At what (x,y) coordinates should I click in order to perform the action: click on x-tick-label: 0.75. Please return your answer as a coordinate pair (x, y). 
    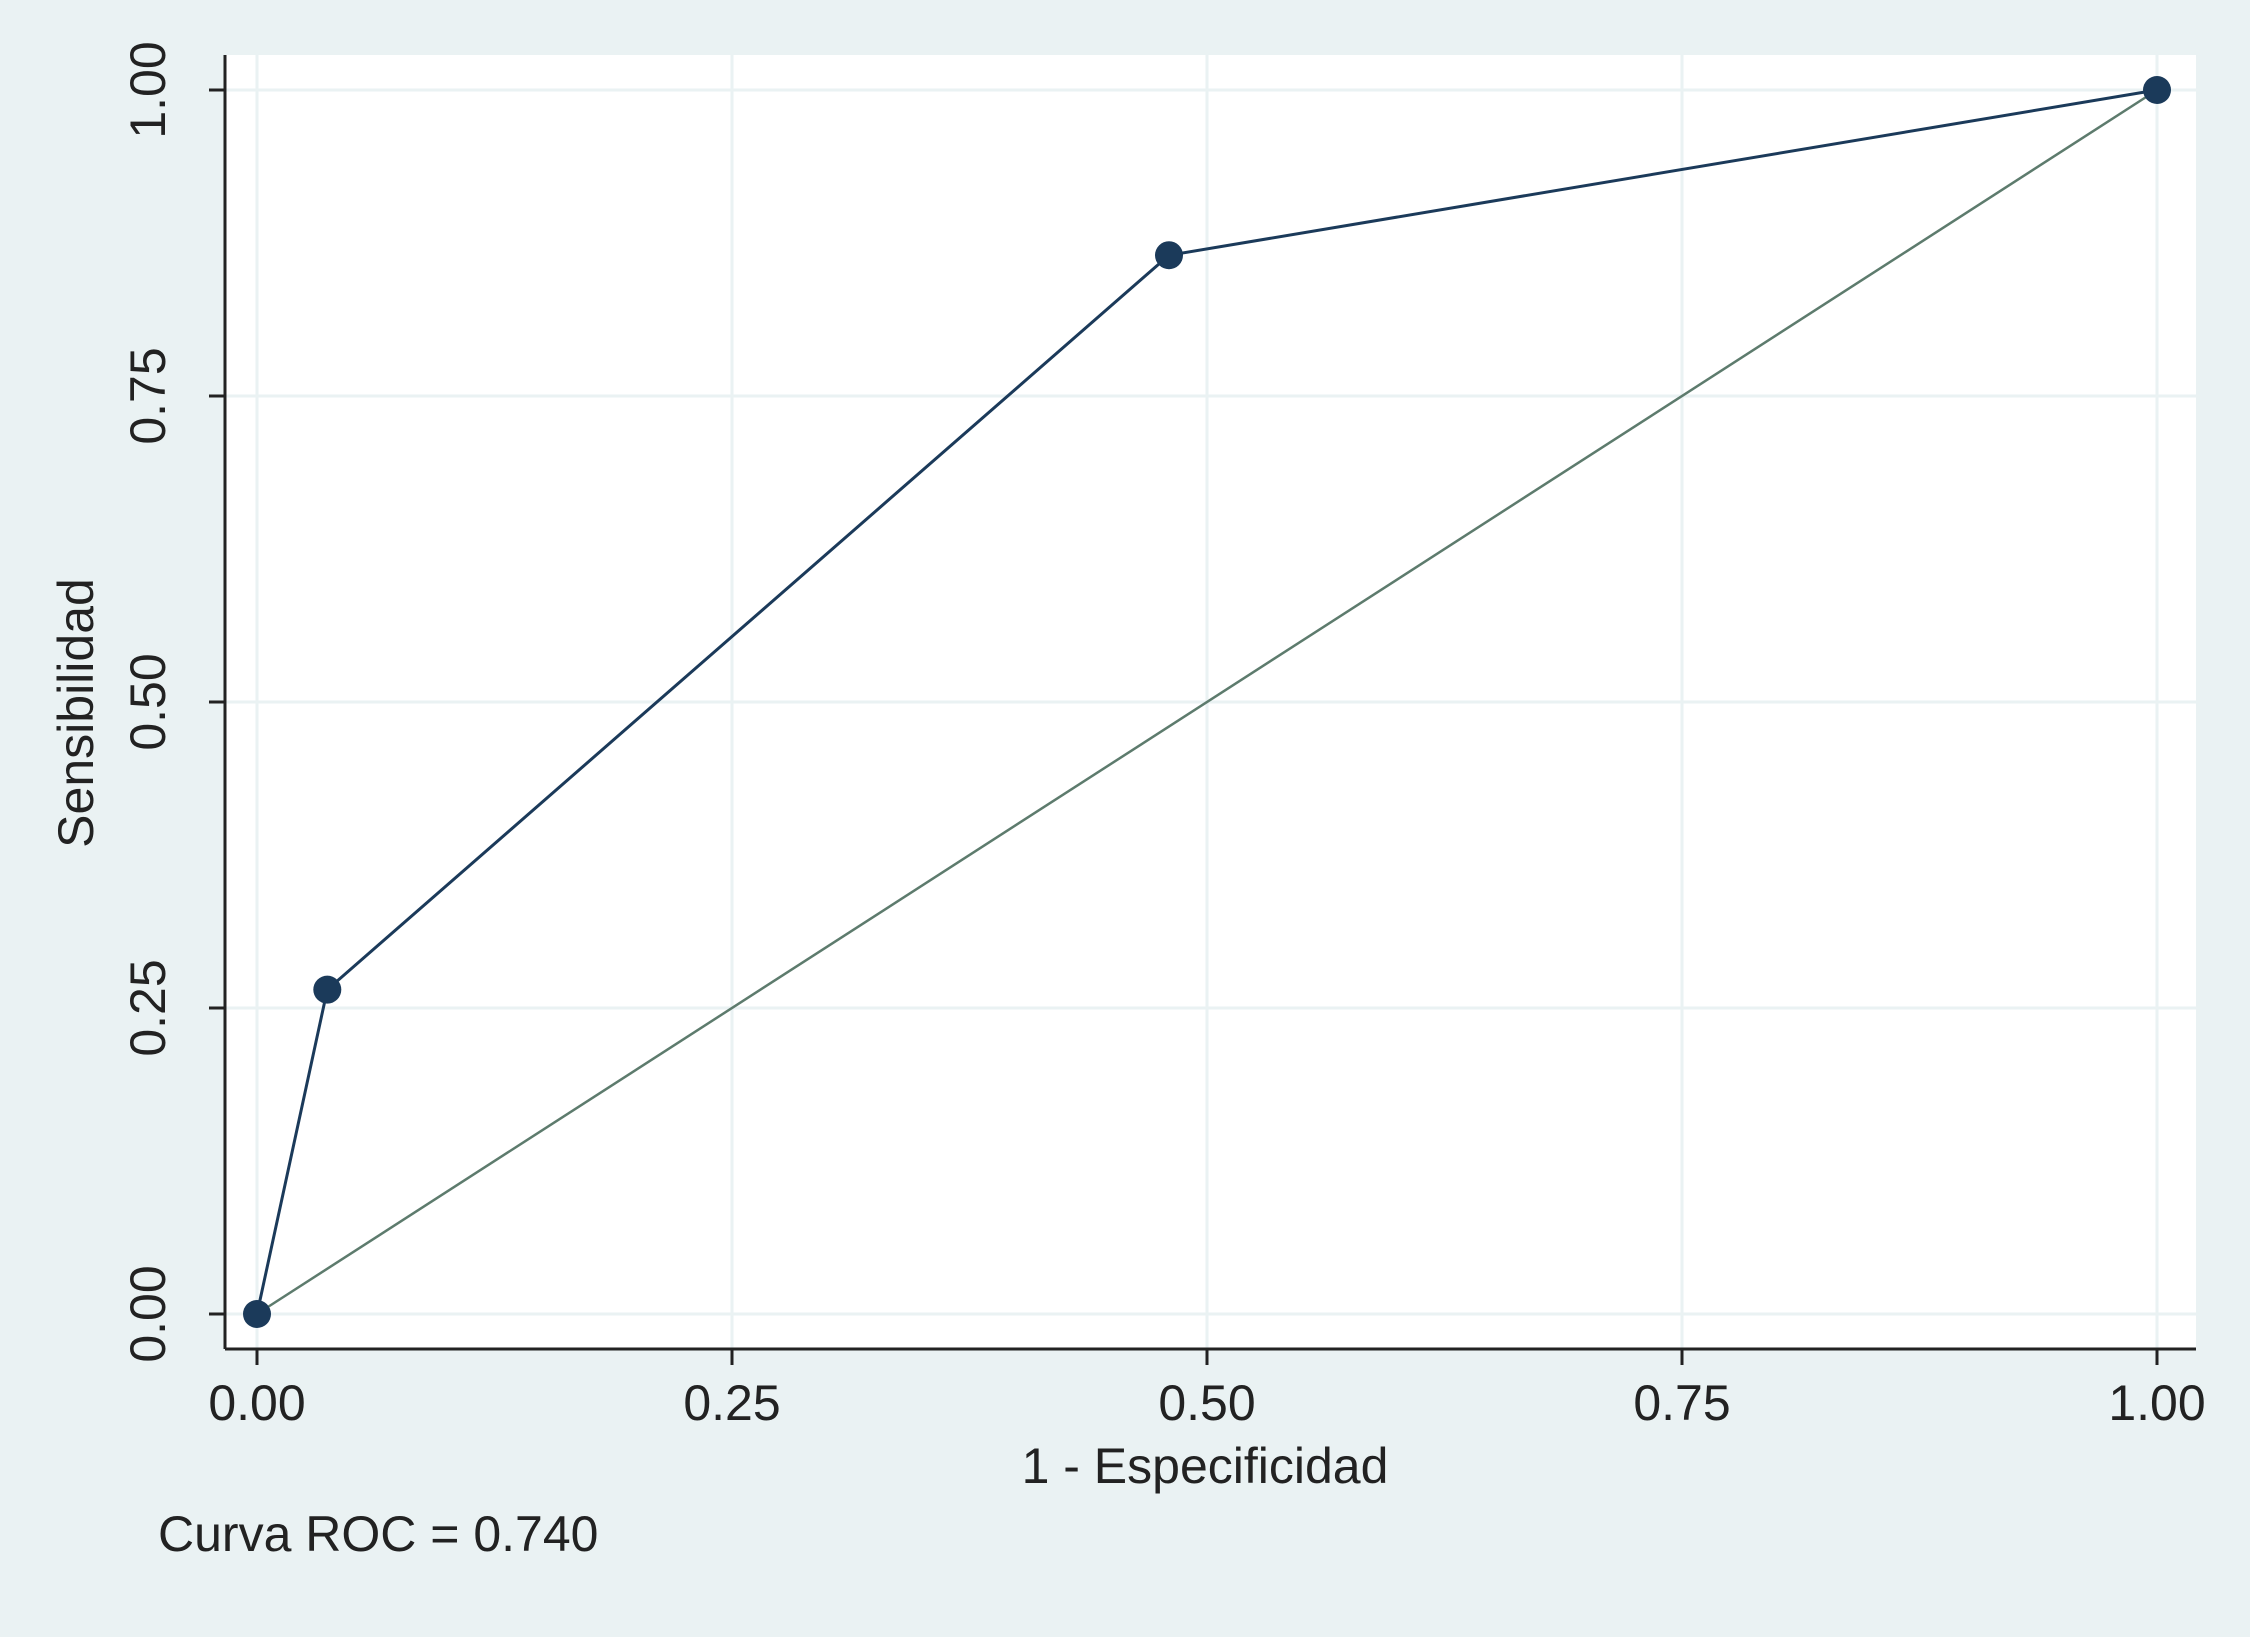
    Looking at the image, I should click on (1681, 1403).